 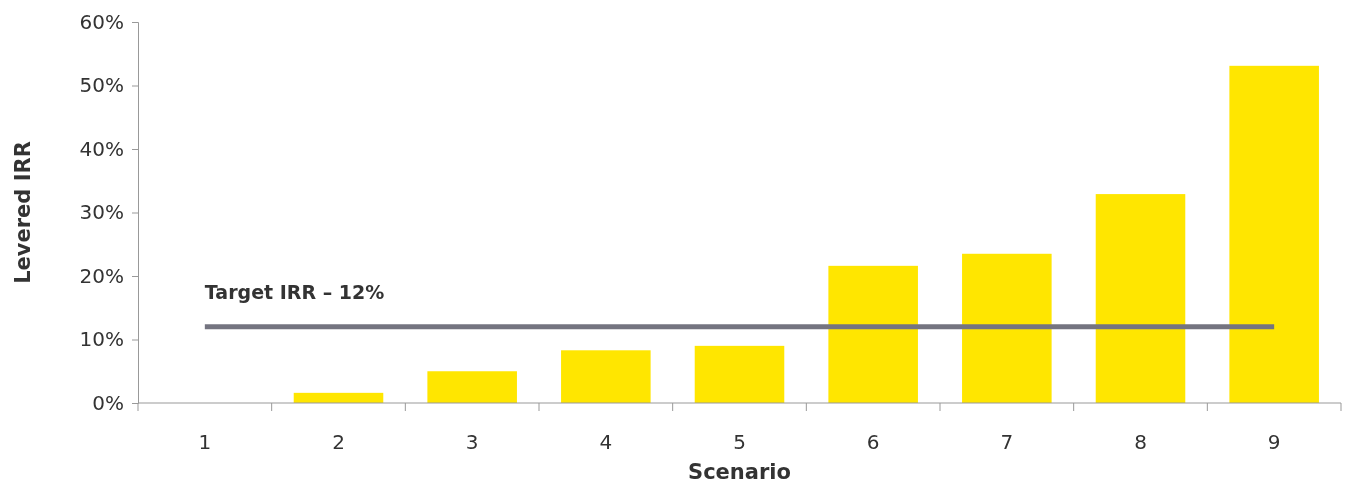 What do you see at coordinates (101, 21) in the screenshot?
I see `y-tick-label: 60%` at bounding box center [101, 21].